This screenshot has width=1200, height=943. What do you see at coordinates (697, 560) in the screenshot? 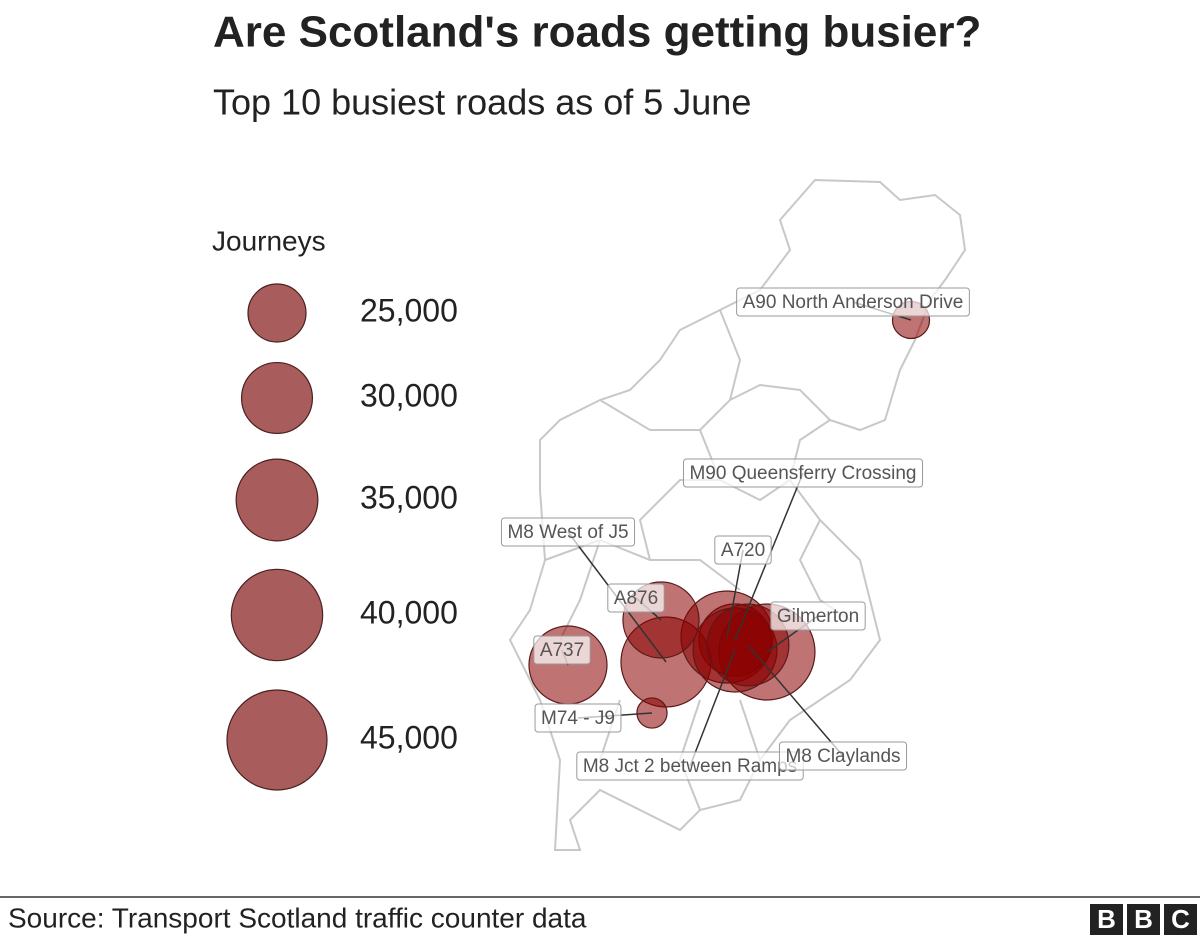
I see `council-borders` at bounding box center [697, 560].